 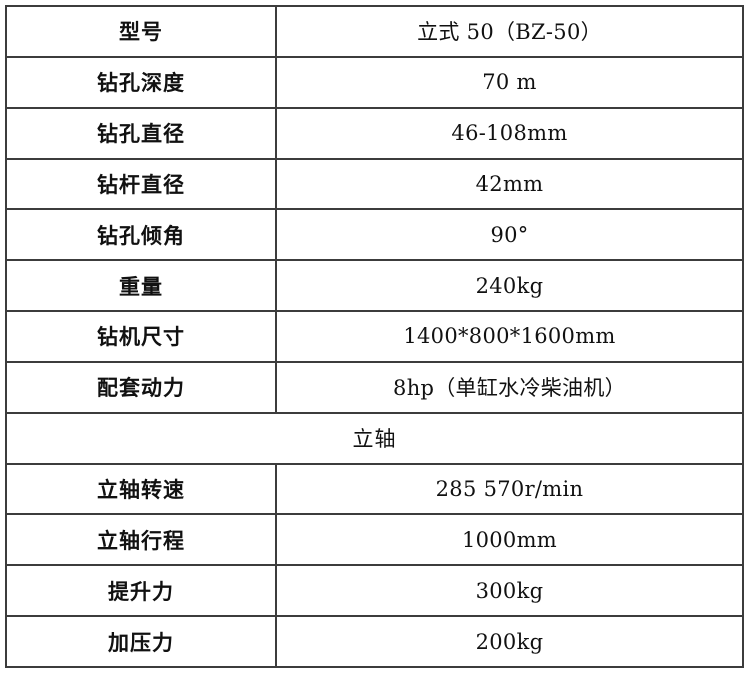 What do you see at coordinates (509, 641) in the screenshot?
I see `parameter-value-cell: 200kg` at bounding box center [509, 641].